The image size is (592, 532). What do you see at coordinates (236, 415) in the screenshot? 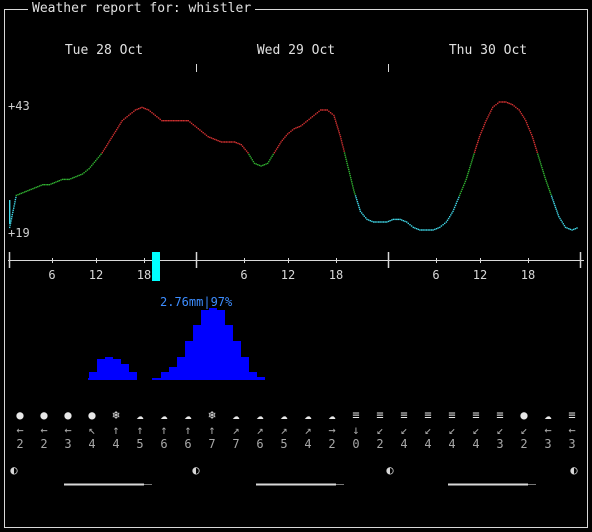
I see `cloud-icon: ☁` at bounding box center [236, 415].